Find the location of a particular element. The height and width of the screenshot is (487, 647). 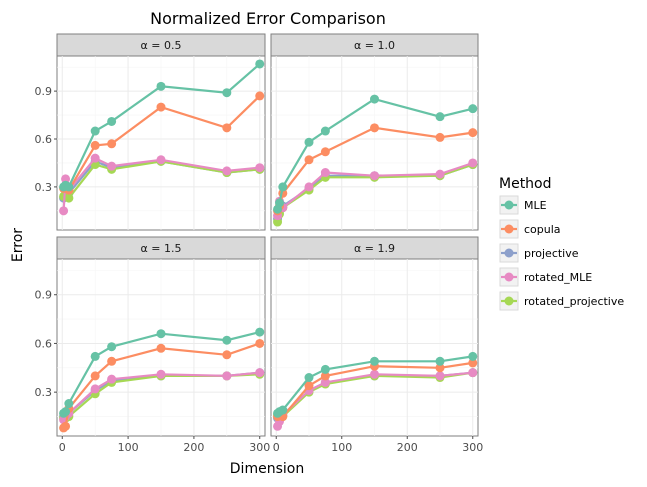

facet-strip-label: α = 1.5 is located at coordinates (161, 248).